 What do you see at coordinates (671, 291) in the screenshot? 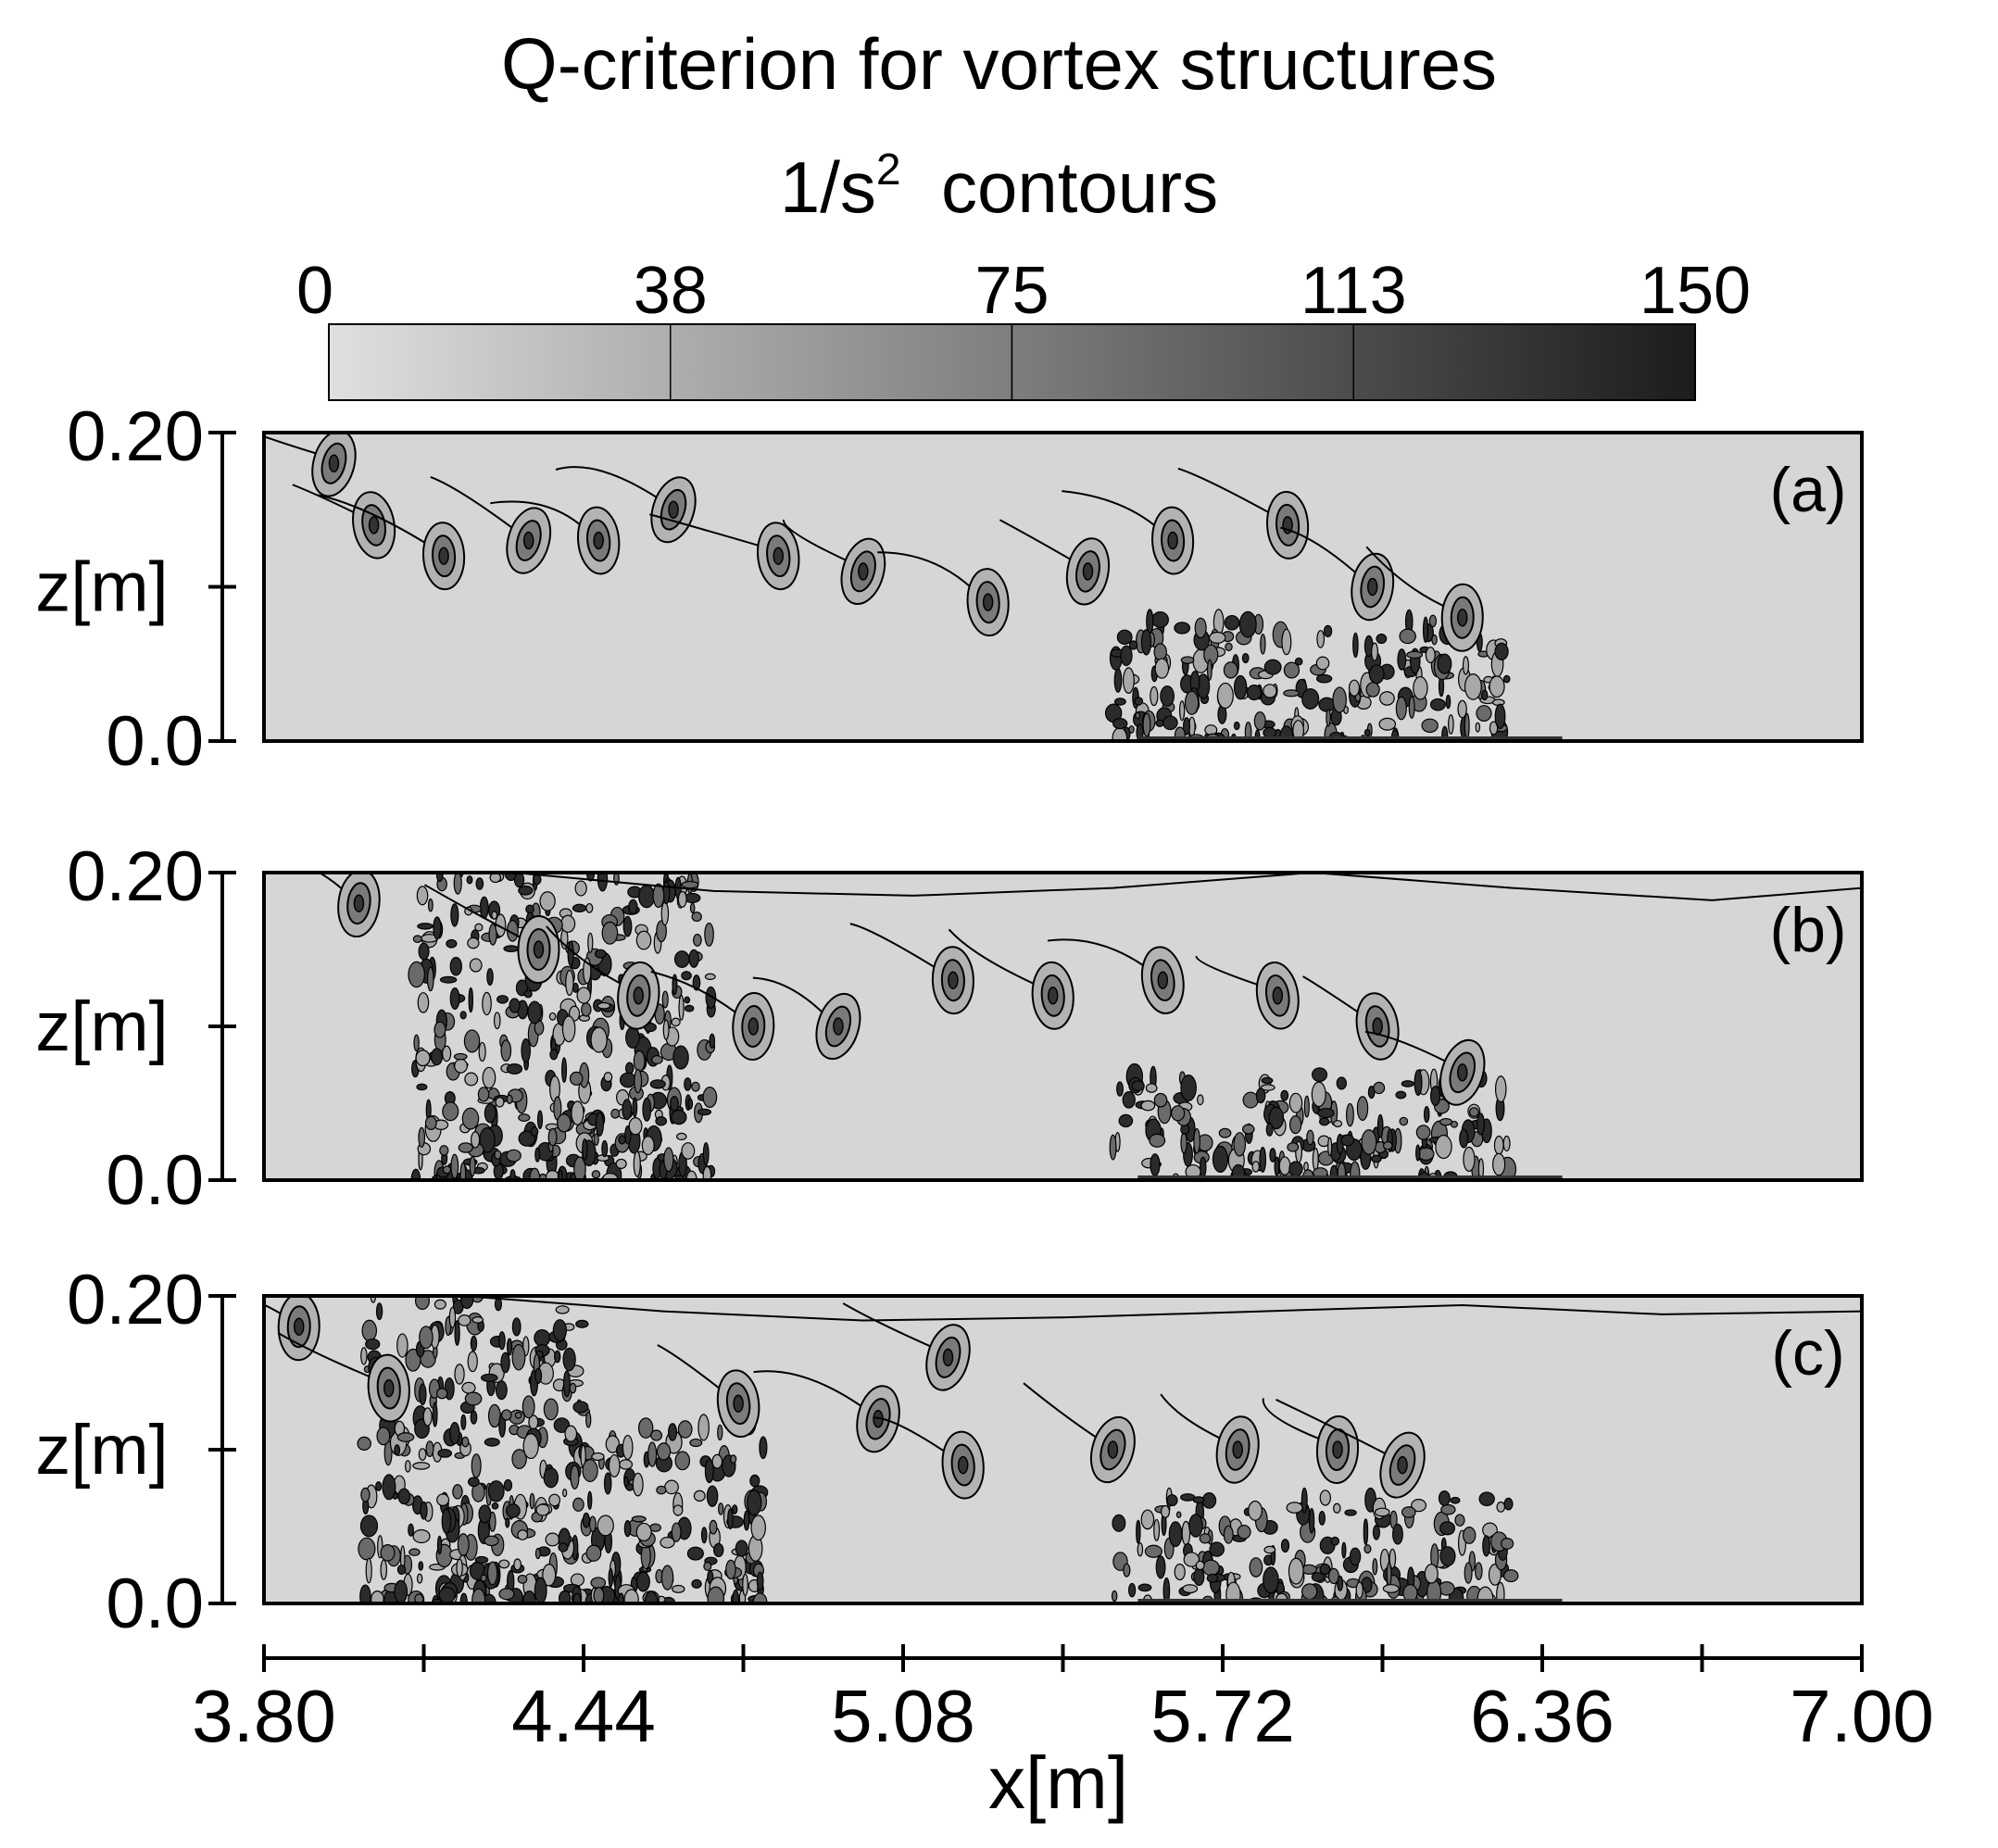
I see `colorbar-tick-label: 38` at bounding box center [671, 291].